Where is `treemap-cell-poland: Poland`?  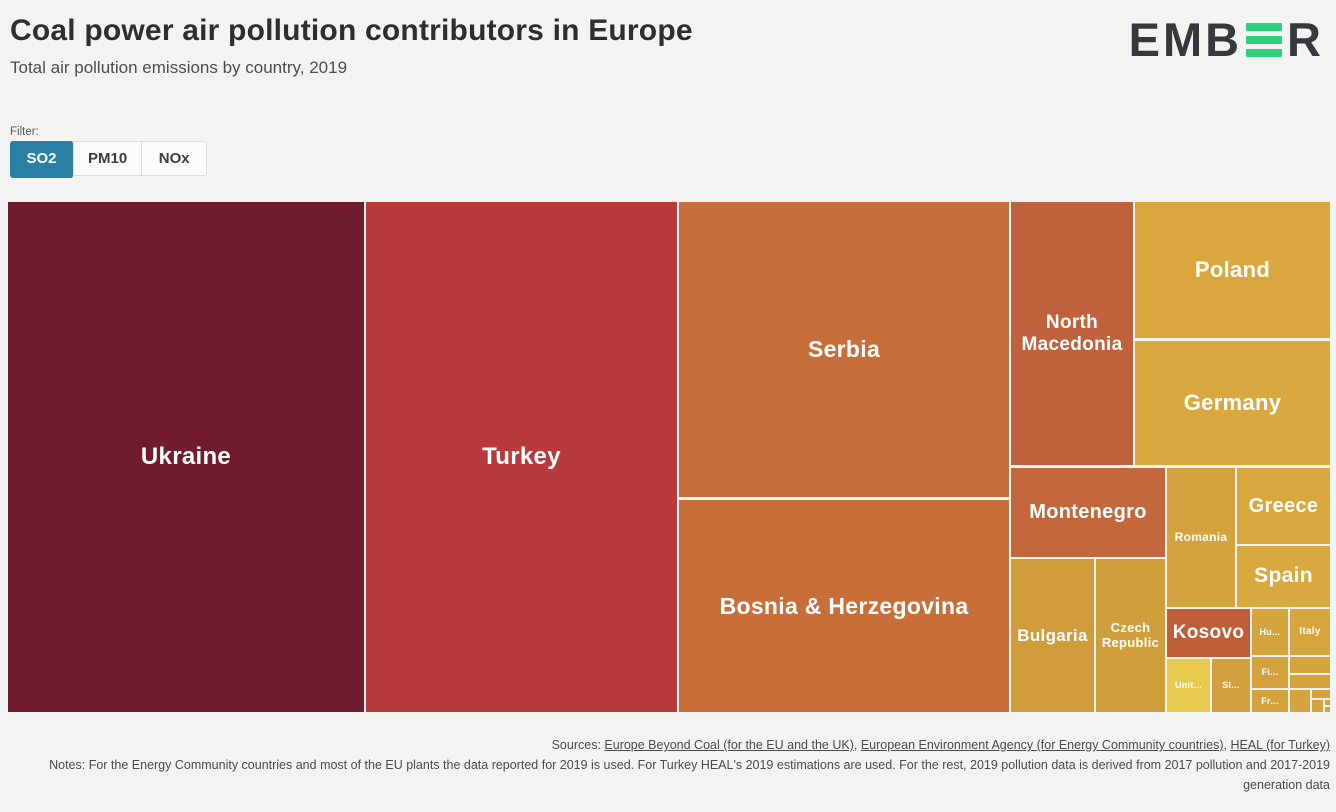 treemap-cell-poland: Poland is located at coordinates (1232, 270).